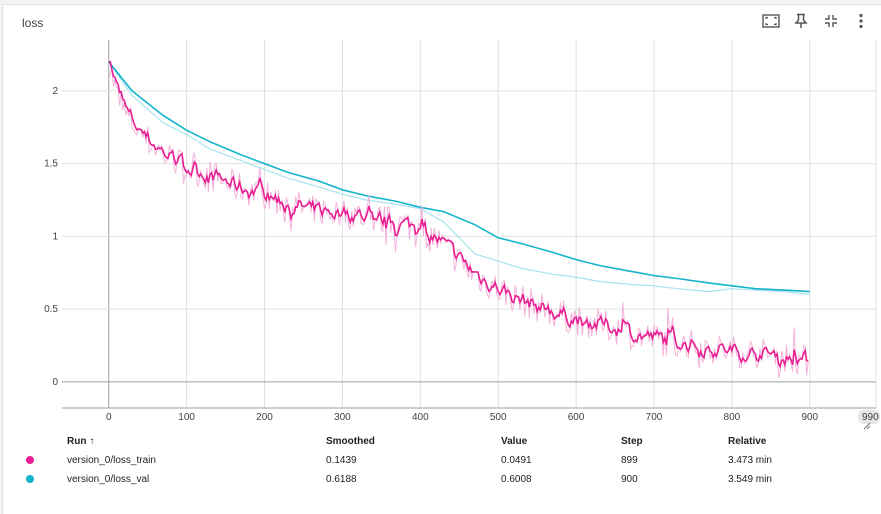 This screenshot has height=514, width=881. What do you see at coordinates (654, 417) in the screenshot?
I see `x-tick-label: 700` at bounding box center [654, 417].